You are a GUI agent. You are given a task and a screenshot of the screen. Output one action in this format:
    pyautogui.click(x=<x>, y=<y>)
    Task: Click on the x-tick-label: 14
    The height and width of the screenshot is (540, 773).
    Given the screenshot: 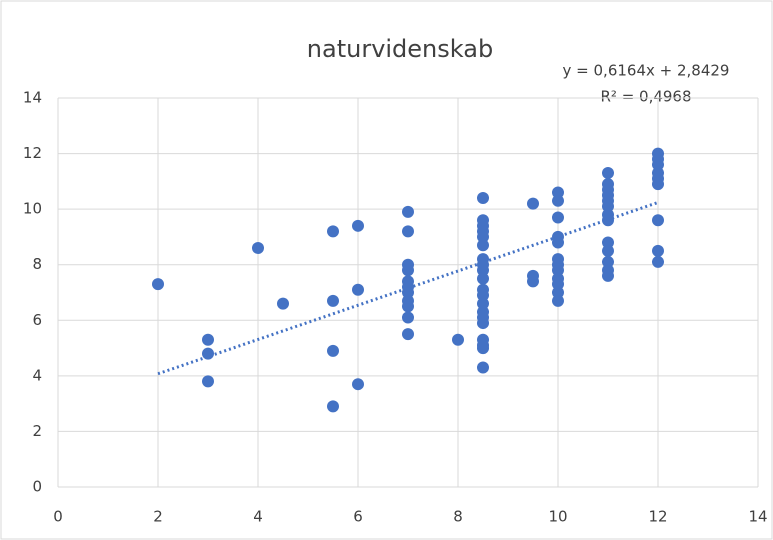 What is the action you would take?
    pyautogui.click(x=757, y=517)
    